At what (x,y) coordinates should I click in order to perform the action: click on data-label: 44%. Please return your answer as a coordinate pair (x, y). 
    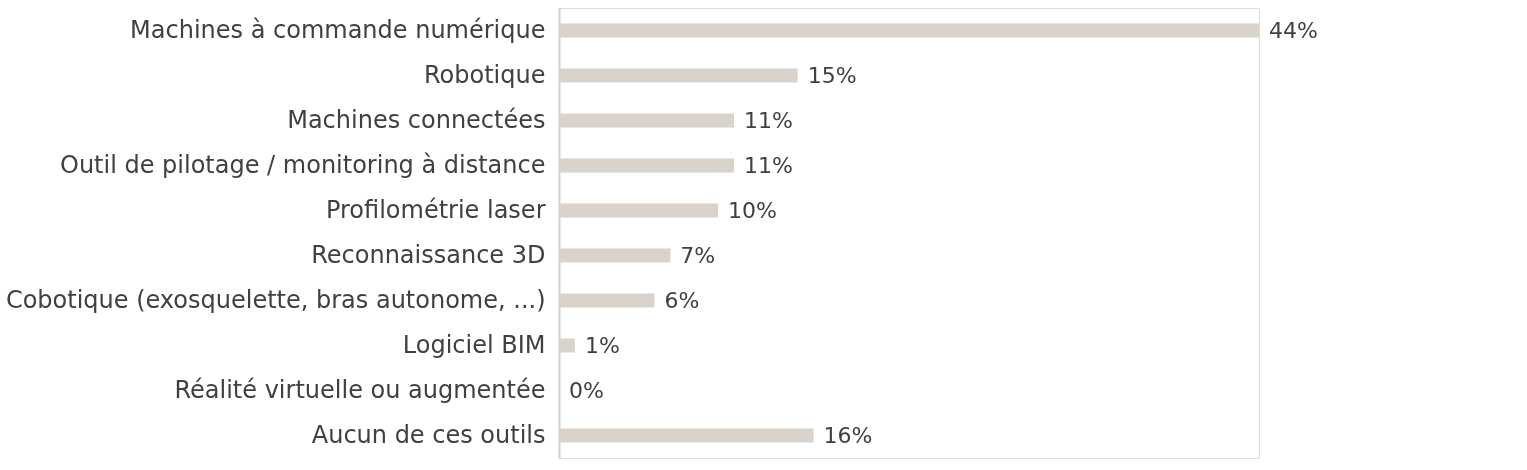
    Looking at the image, I should click on (1293, 30).